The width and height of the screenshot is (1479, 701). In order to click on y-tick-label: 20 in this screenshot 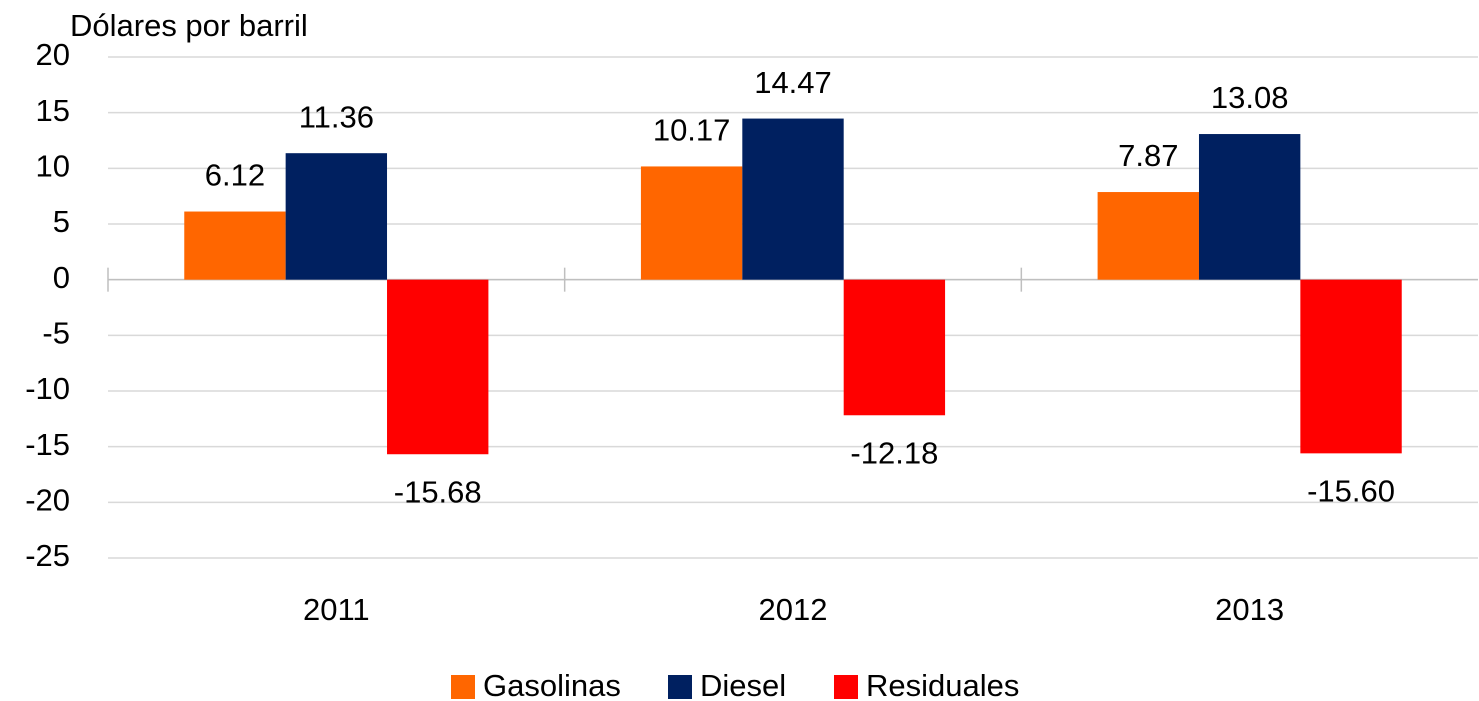, I will do `click(53, 54)`.